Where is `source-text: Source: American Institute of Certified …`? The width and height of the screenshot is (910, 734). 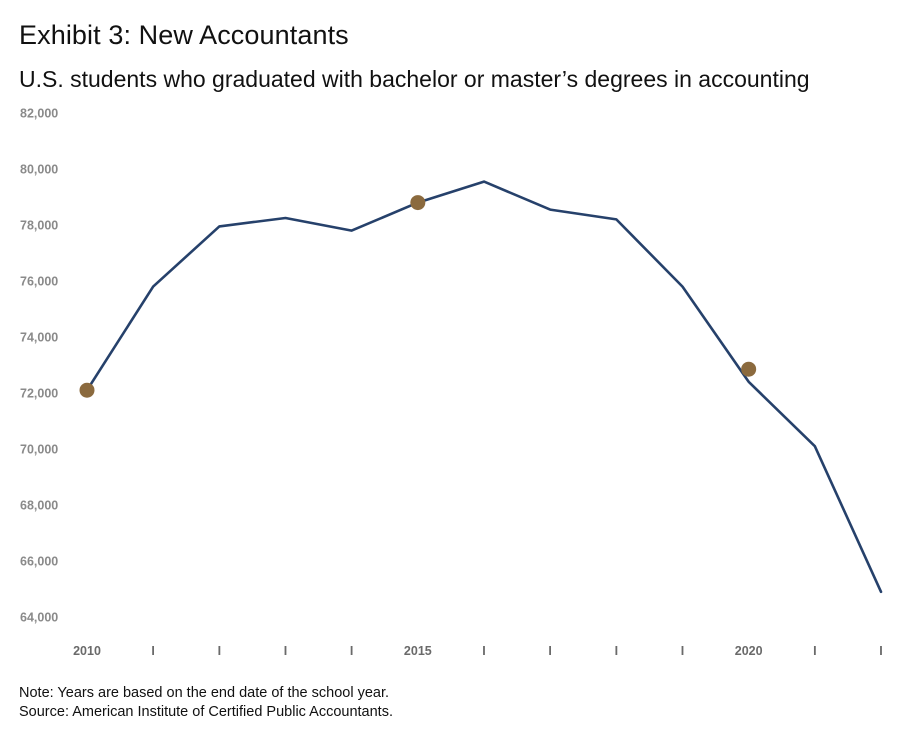 source-text: Source: American Institute of Certified … is located at coordinates (206, 712).